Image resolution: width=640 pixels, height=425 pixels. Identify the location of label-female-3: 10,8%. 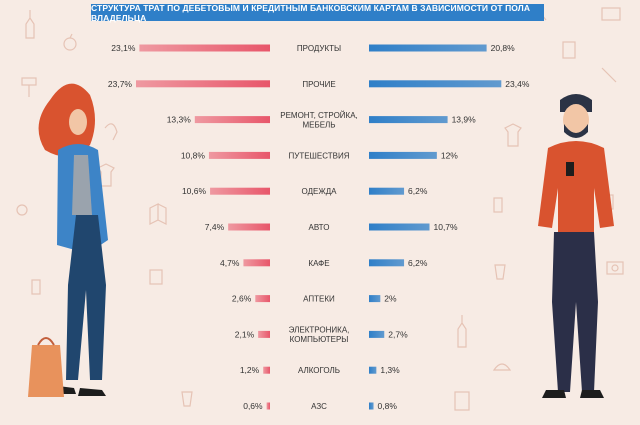
(193, 155).